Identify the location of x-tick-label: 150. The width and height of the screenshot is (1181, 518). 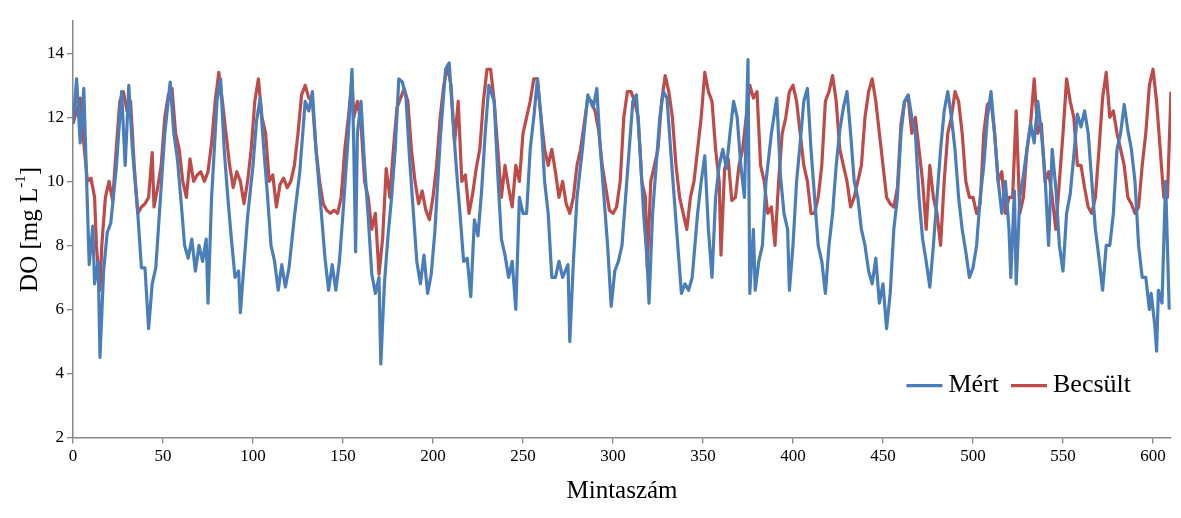
(343, 456).